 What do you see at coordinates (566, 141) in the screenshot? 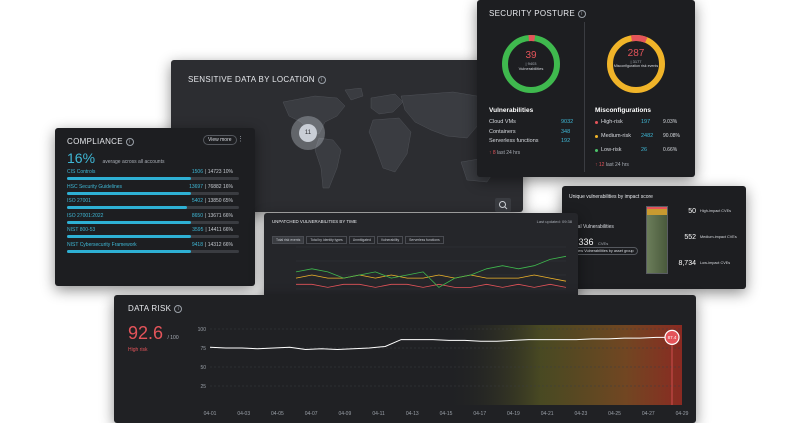
I see `vulnerability-item-value: 192` at bounding box center [566, 141].